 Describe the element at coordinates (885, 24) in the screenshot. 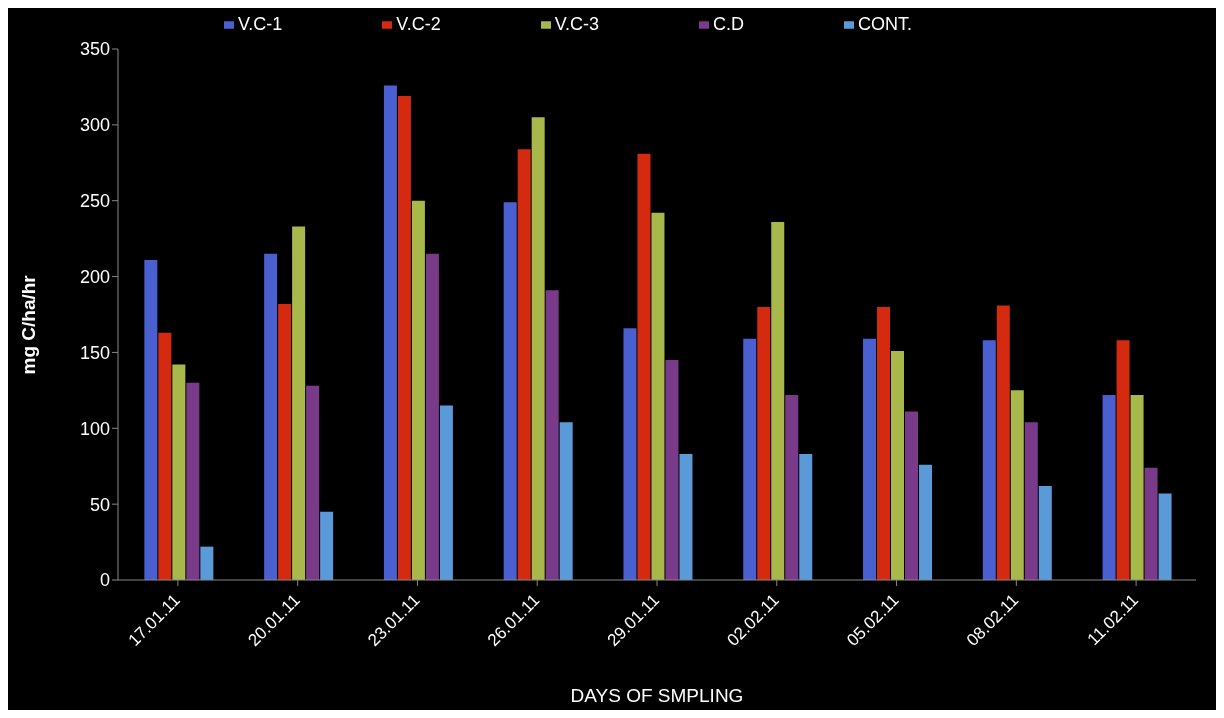

I see `legend-label: CONT.` at that location.